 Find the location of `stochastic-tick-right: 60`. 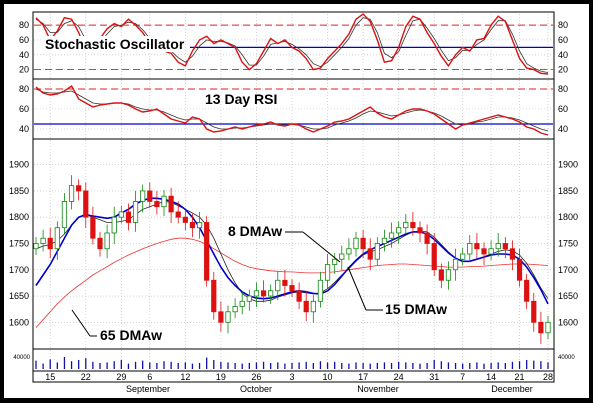

stochastic-tick-right: 60 is located at coordinates (563, 40).